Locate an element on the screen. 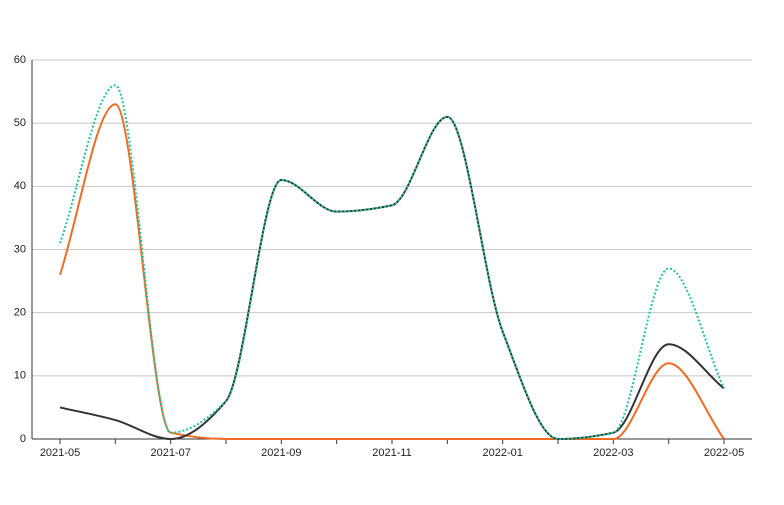 The width and height of the screenshot is (784, 505). x-tick-label: 2022-05 is located at coordinates (724, 453).